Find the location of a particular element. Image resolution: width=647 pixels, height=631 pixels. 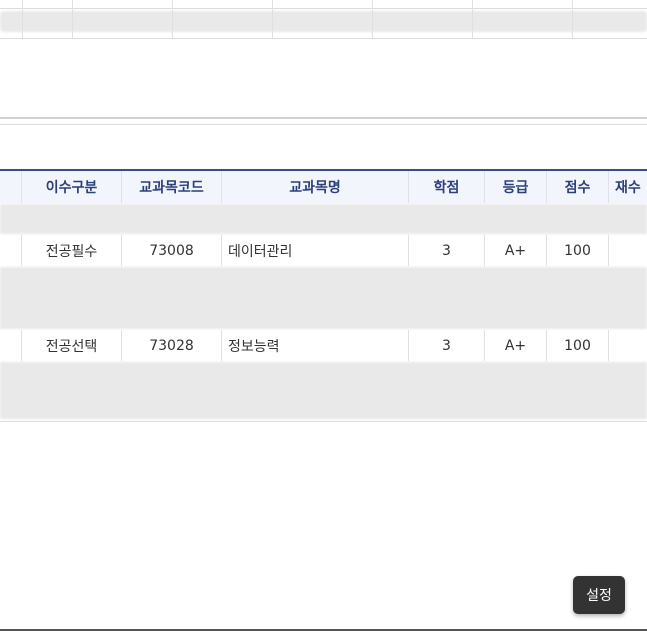

header-course-name: 교과목명 is located at coordinates (315, 187).